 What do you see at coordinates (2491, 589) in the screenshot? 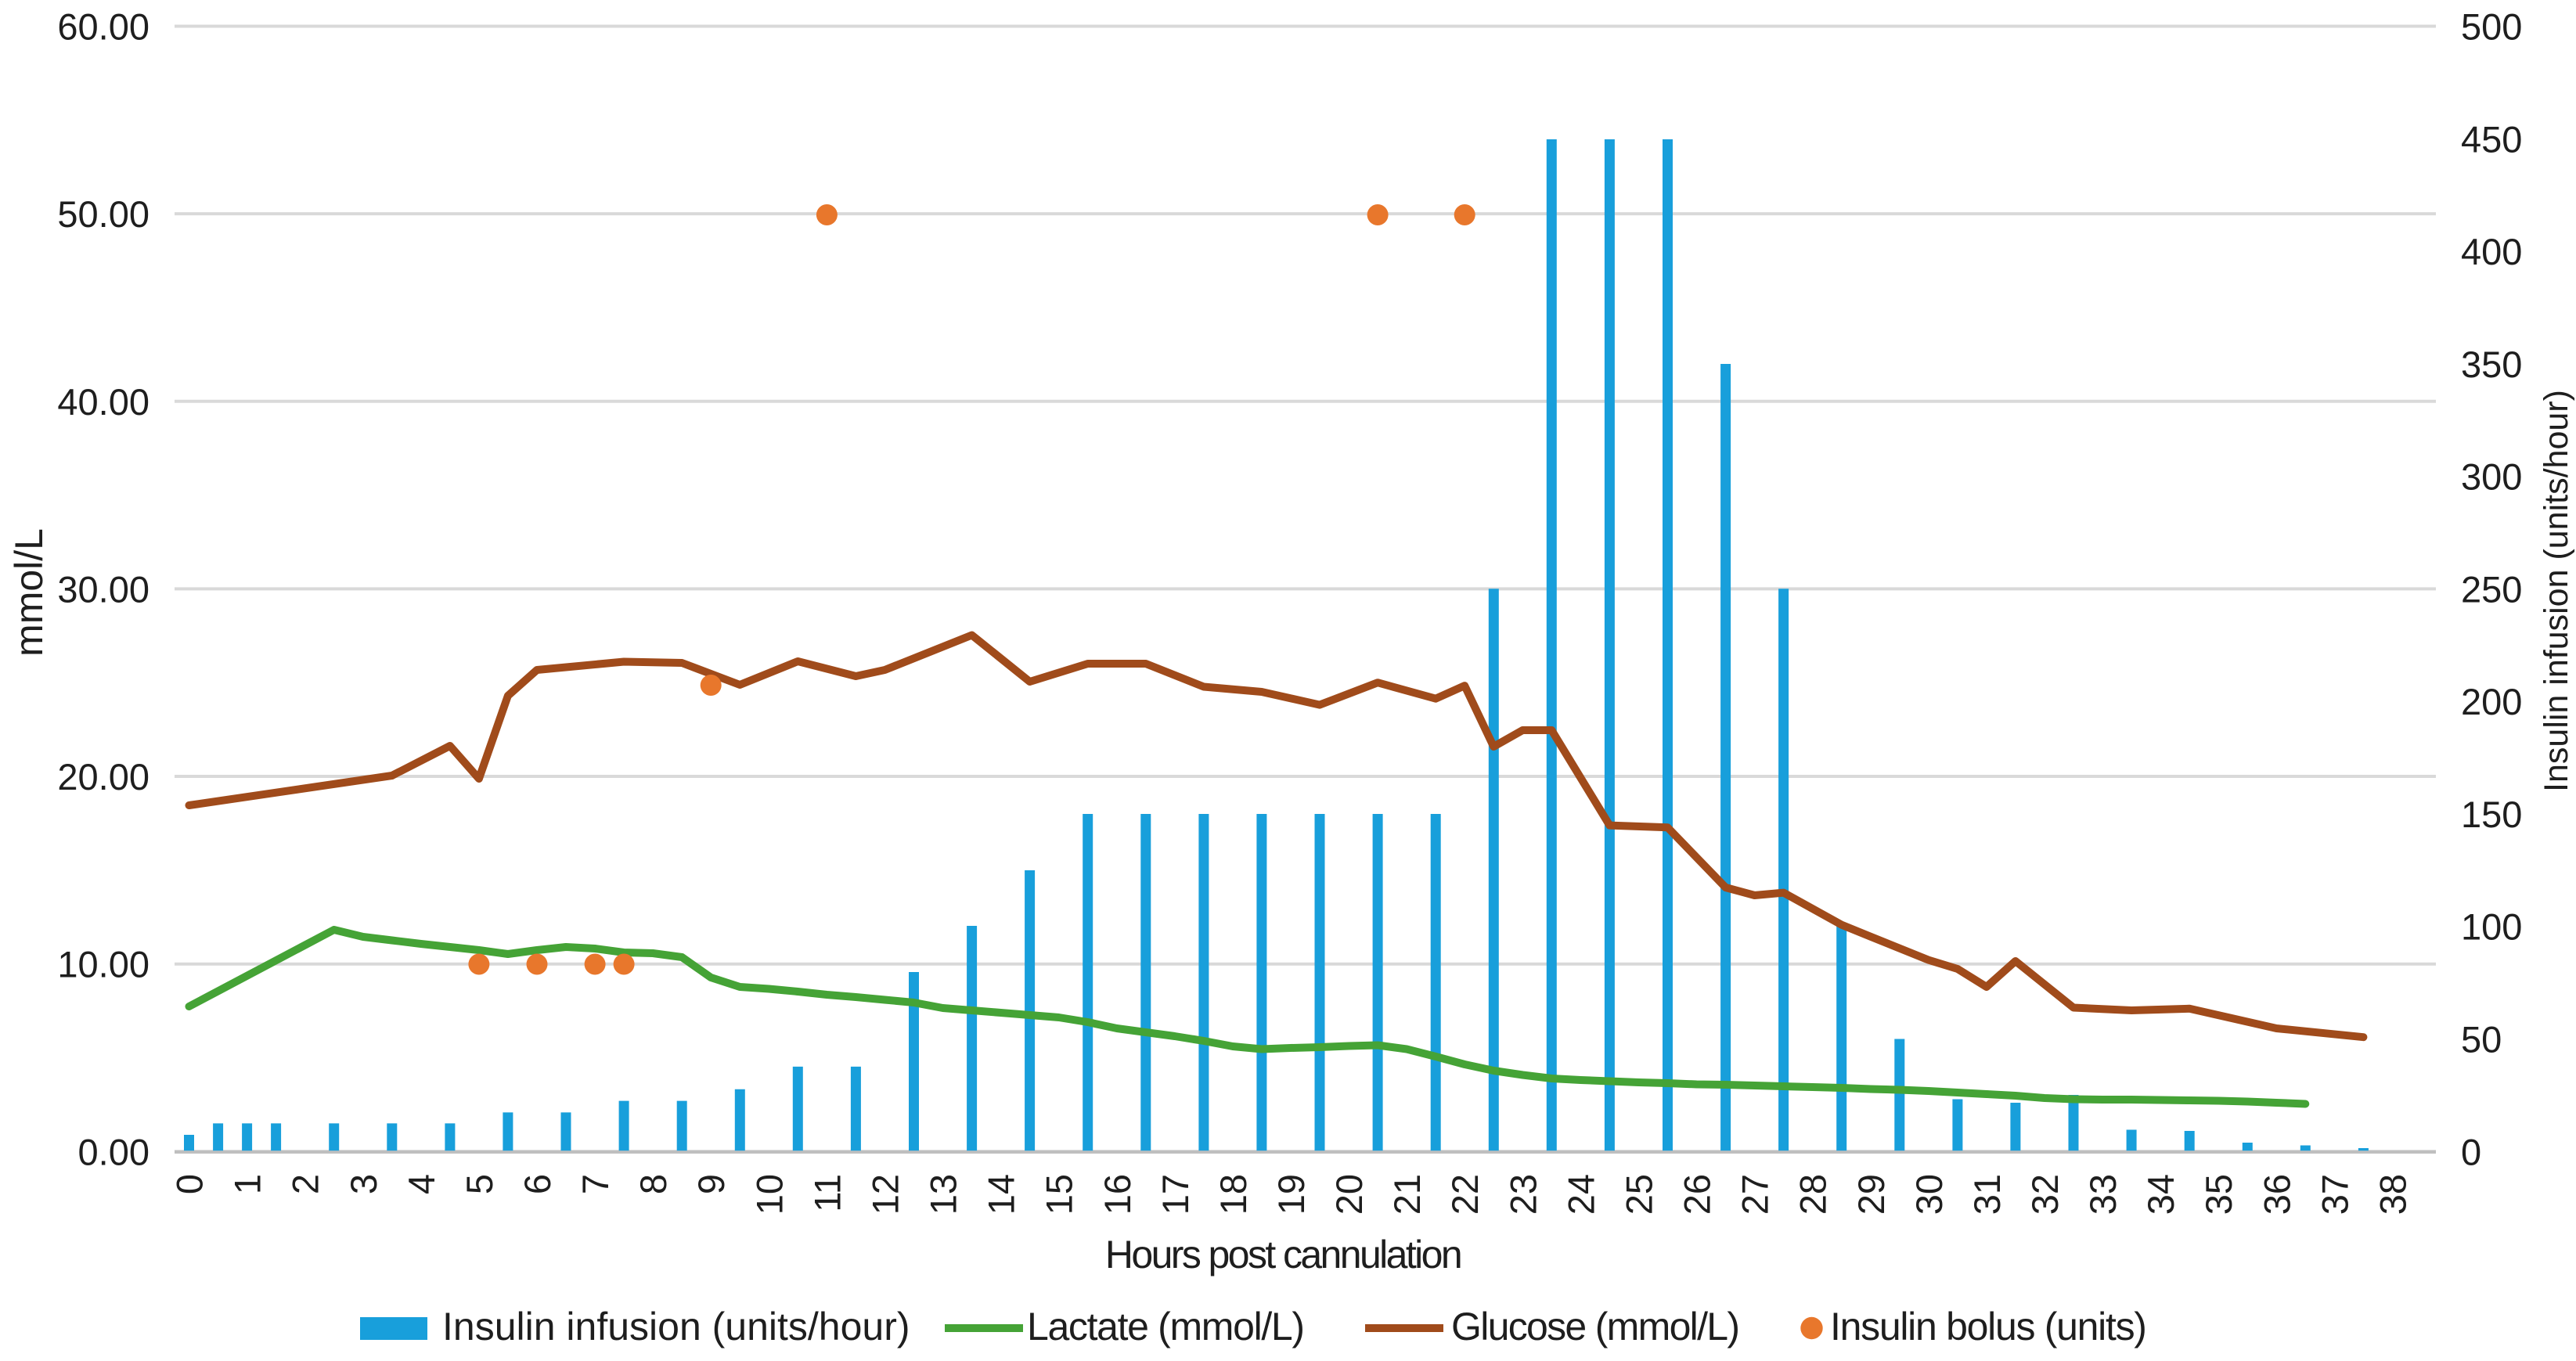
I see `svg-text: 250` at bounding box center [2491, 589].